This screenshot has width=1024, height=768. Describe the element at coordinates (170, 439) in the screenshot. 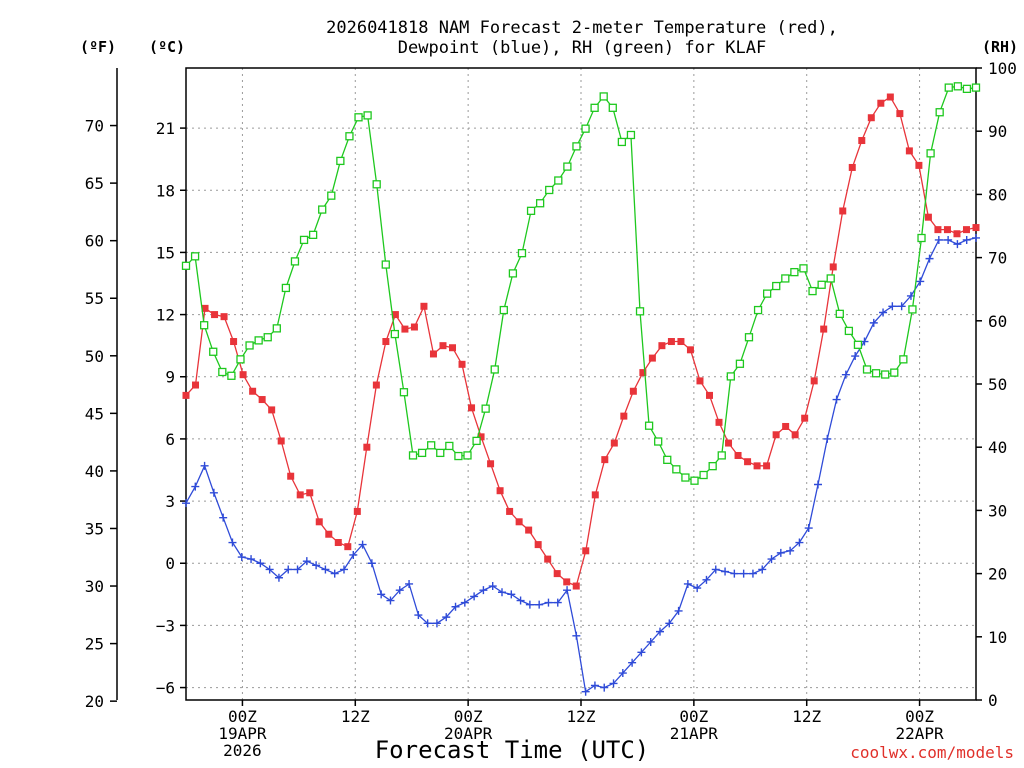

I see `c-tick-label: 6` at that location.